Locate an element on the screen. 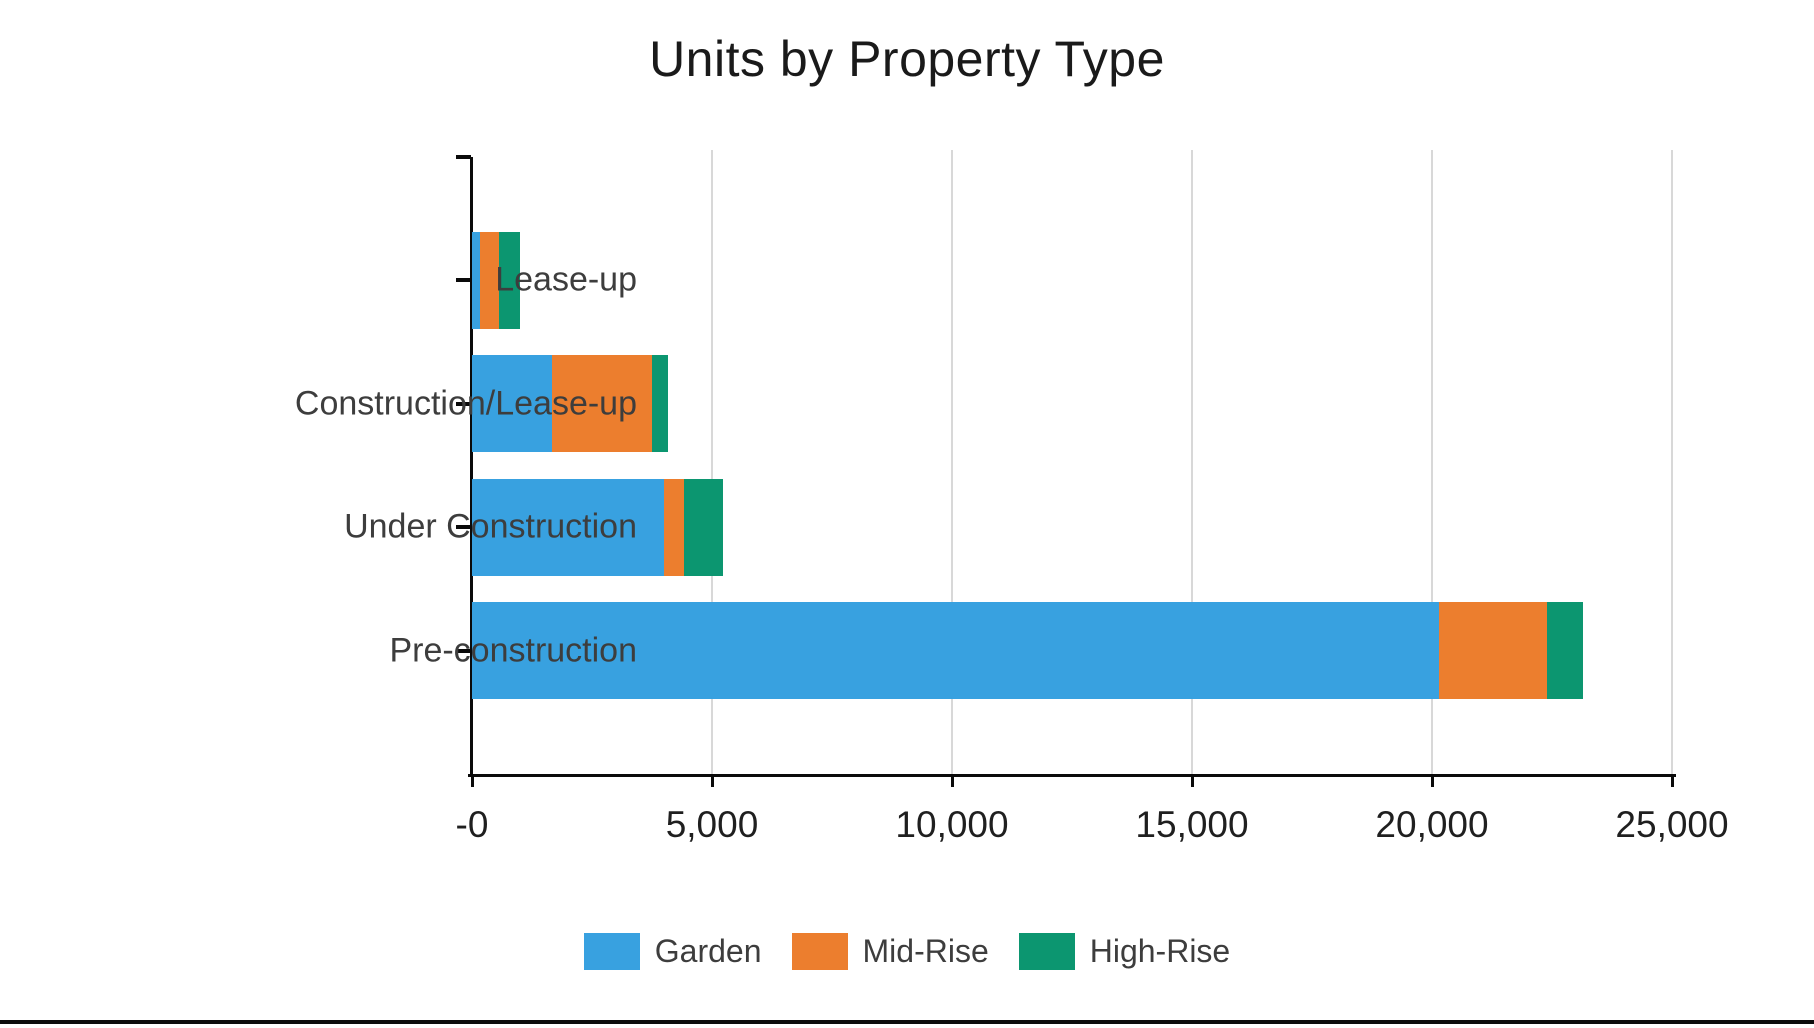 This screenshot has height=1028, width=1814. legend-item-mid-rise: Mid-Rise is located at coordinates (890, 951).